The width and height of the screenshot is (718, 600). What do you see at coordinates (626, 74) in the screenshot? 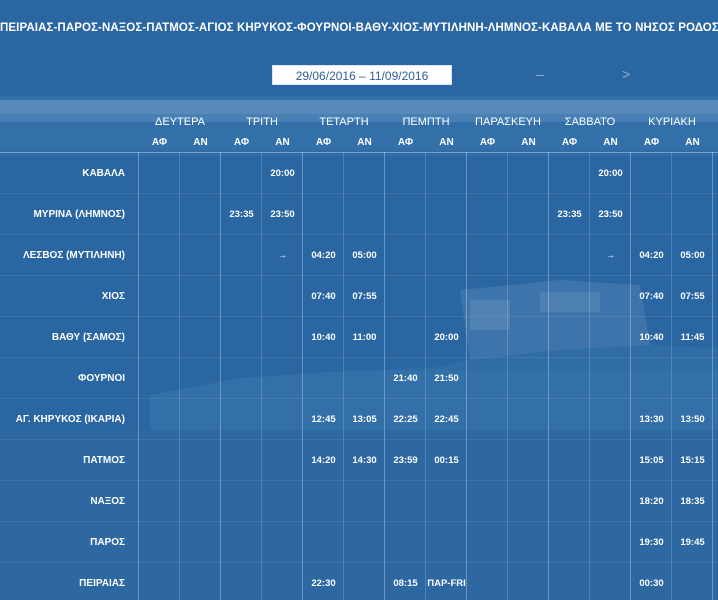
I see `next-period-button: >` at bounding box center [626, 74].